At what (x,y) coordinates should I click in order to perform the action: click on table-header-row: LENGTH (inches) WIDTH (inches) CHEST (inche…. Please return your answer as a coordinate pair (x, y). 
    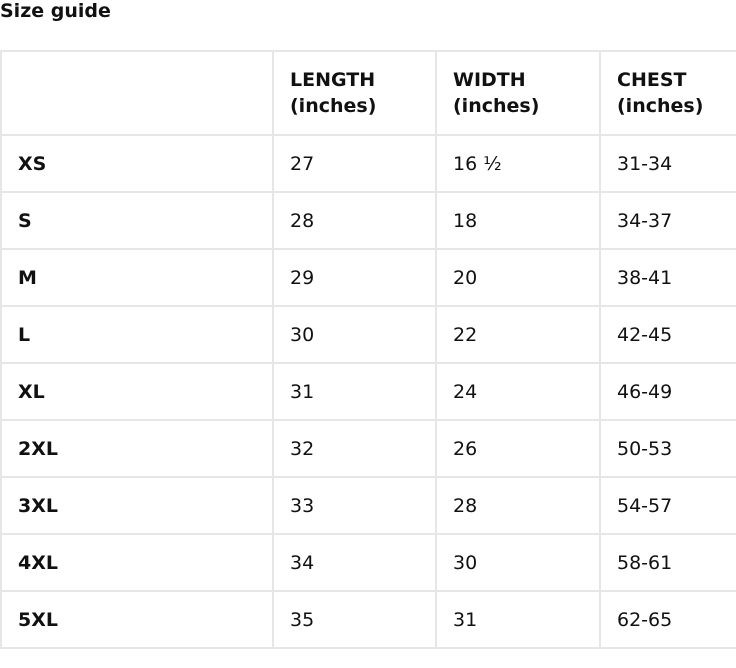
    Looking at the image, I should click on (368, 93).